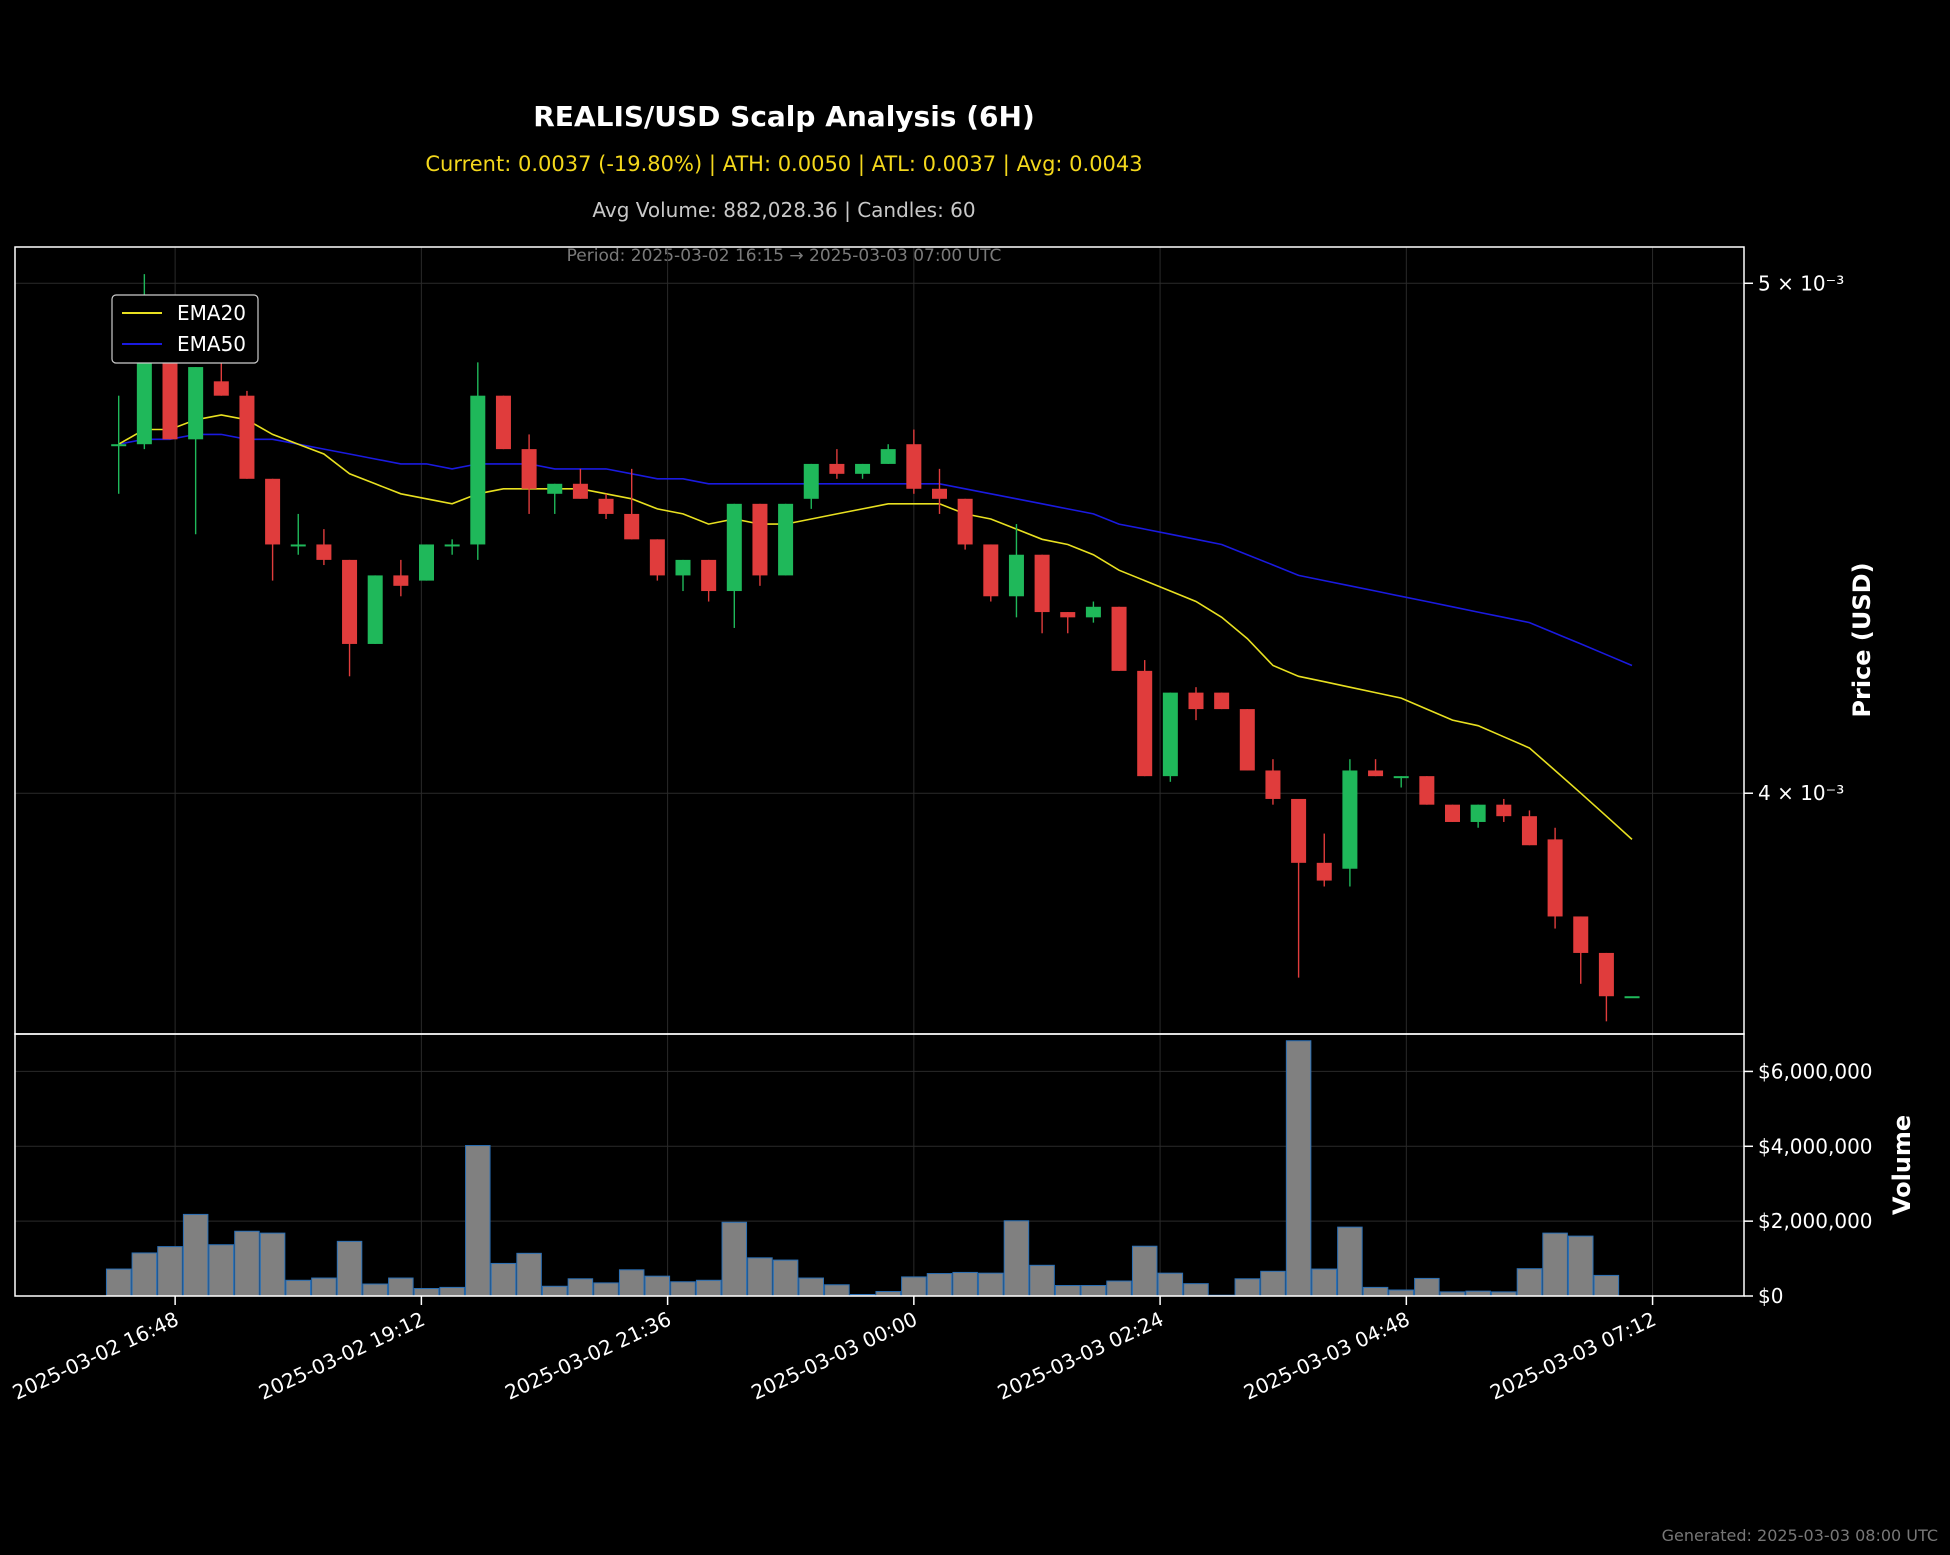  What do you see at coordinates (95, 1356) in the screenshot?
I see `x-tick-label: 2025-03-02 16:48` at bounding box center [95, 1356].